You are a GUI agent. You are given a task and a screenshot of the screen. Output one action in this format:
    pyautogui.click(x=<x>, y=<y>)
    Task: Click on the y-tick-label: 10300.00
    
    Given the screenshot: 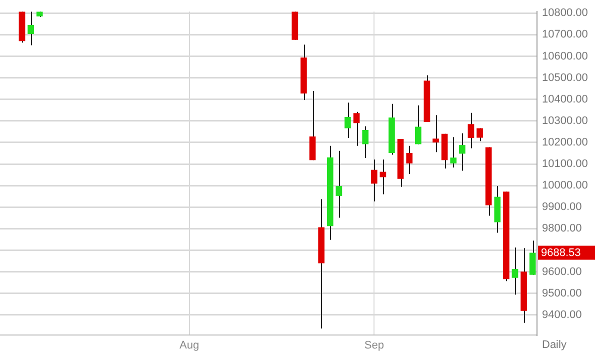 What is the action you would take?
    pyautogui.click(x=565, y=120)
    